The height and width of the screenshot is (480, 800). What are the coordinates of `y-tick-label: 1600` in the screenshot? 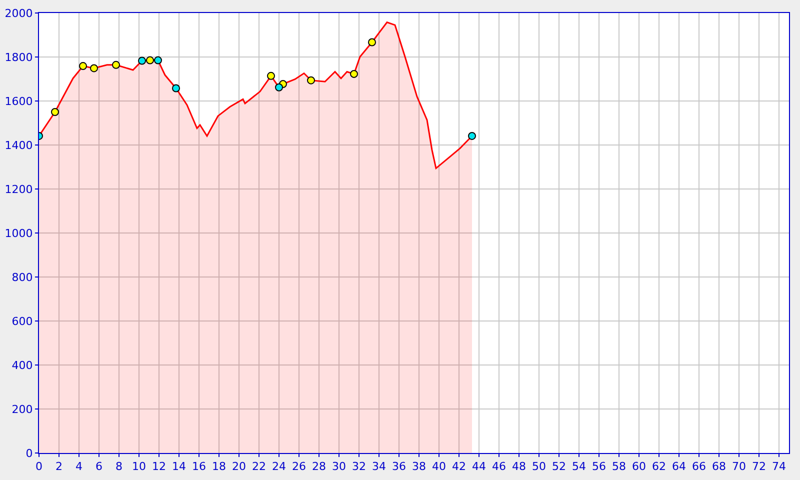 It's located at (18, 101).